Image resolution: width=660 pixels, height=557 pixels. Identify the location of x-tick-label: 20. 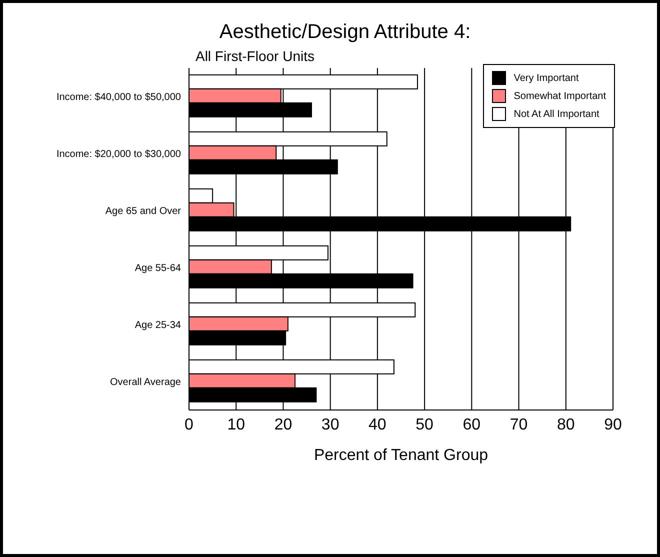
(283, 425).